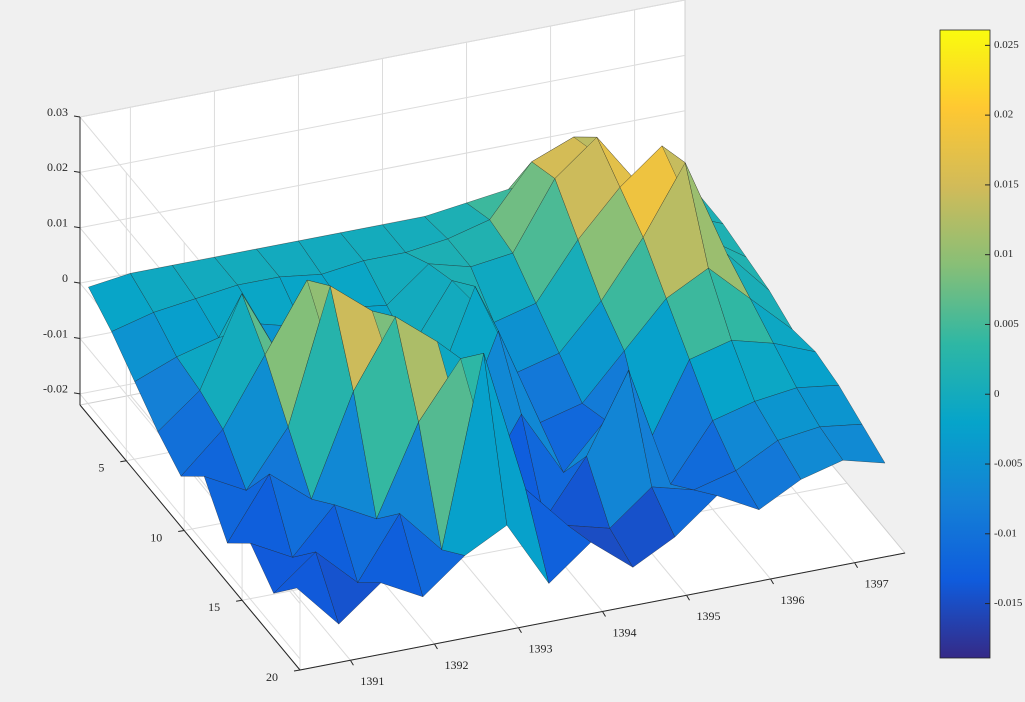 This screenshot has width=1025, height=702. I want to click on colorbar, so click(965, 344).